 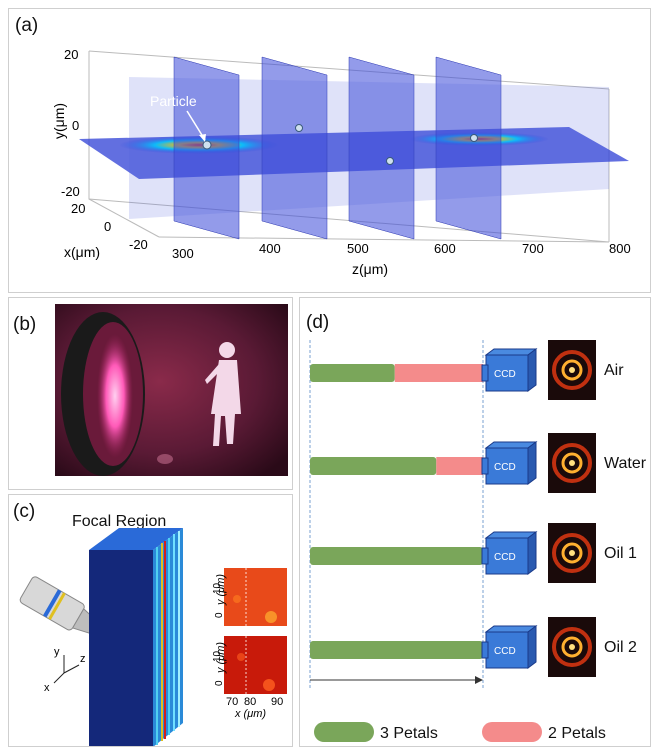 I want to click on axis-y: y, so click(x=57, y=652).